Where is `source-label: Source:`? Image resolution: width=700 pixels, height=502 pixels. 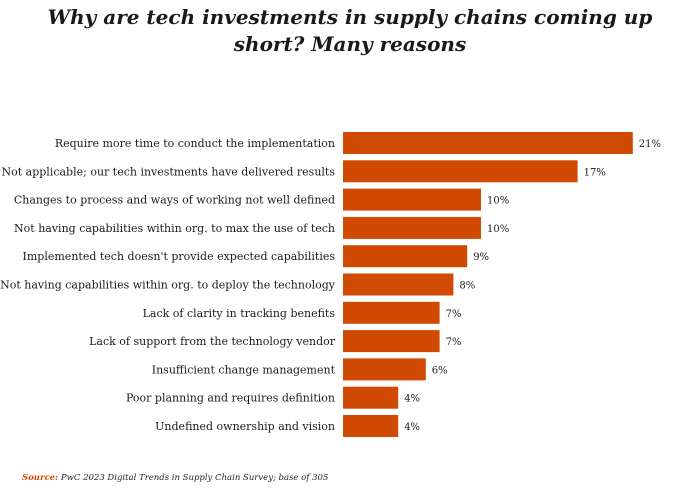 source-label: Source: is located at coordinates (40, 478).